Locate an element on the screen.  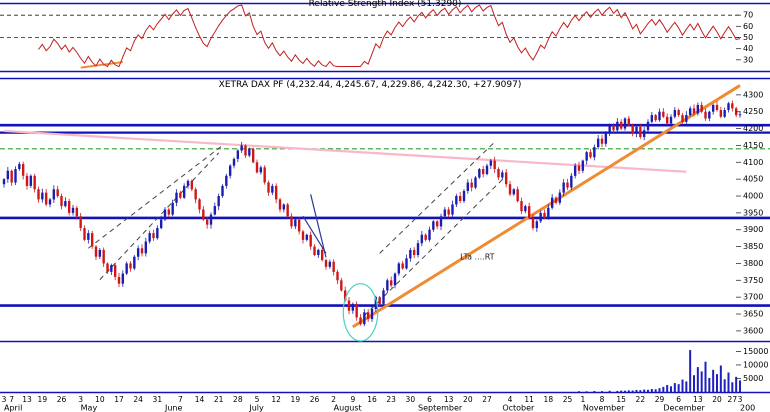
reversal-ellipse-annotation is located at coordinates (360, 312).